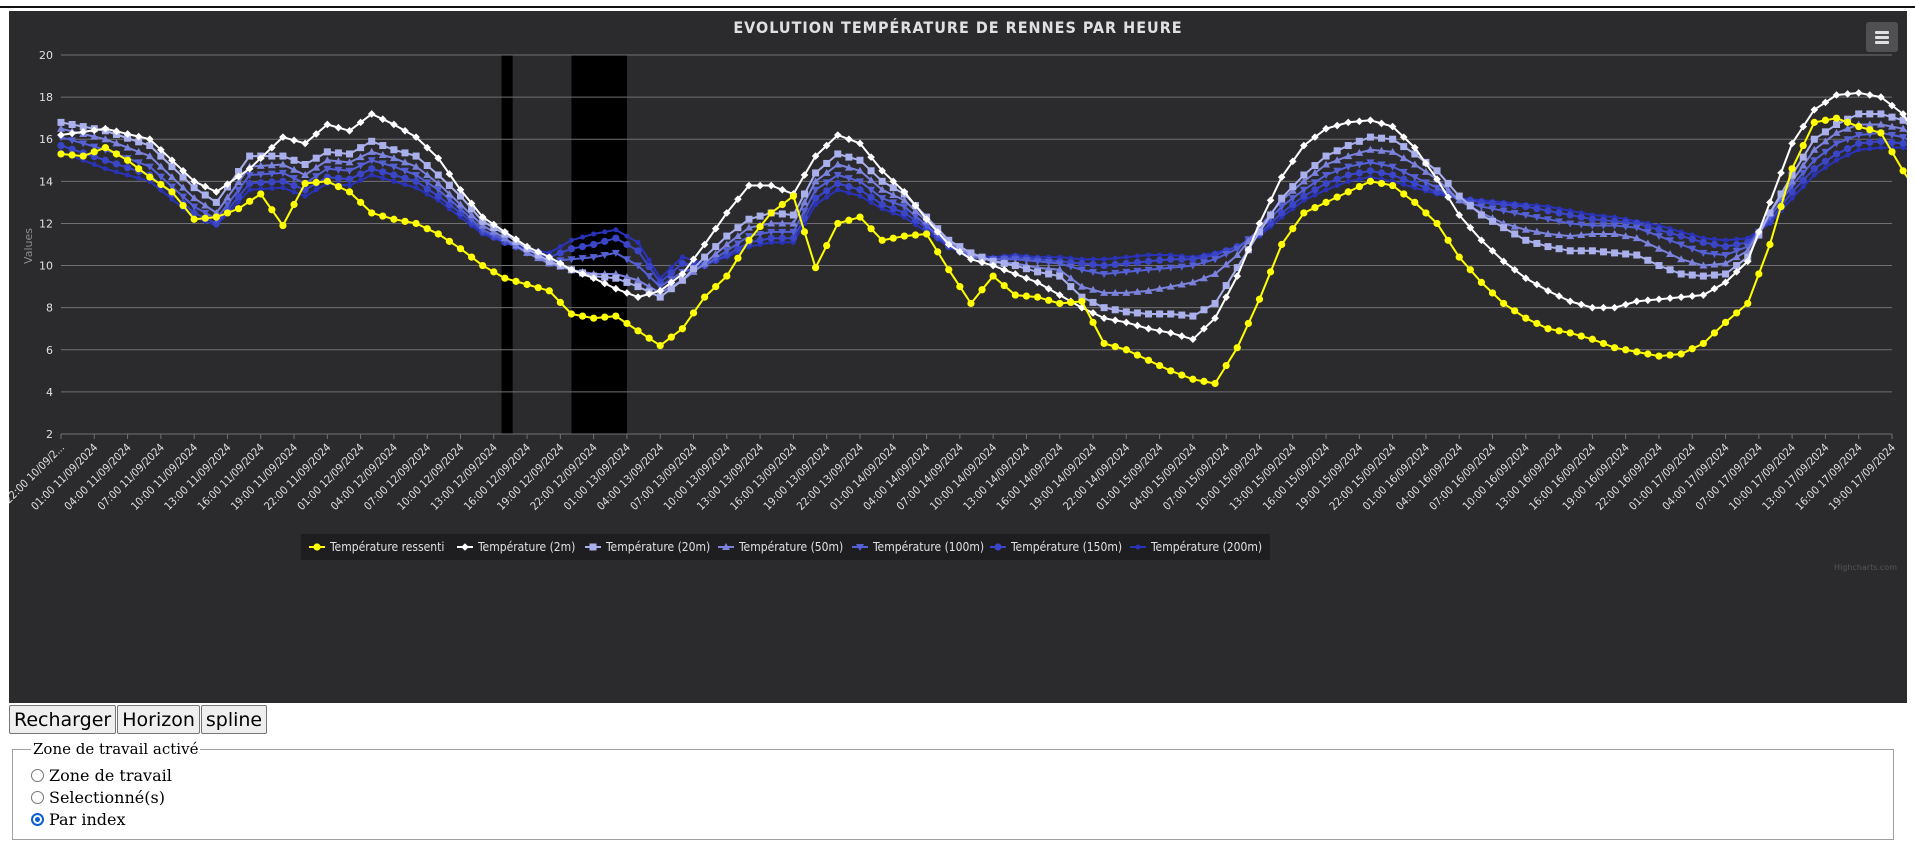 The height and width of the screenshot is (849, 1915). What do you see at coordinates (1882, 37) in the screenshot?
I see `chart-menu-button` at bounding box center [1882, 37].